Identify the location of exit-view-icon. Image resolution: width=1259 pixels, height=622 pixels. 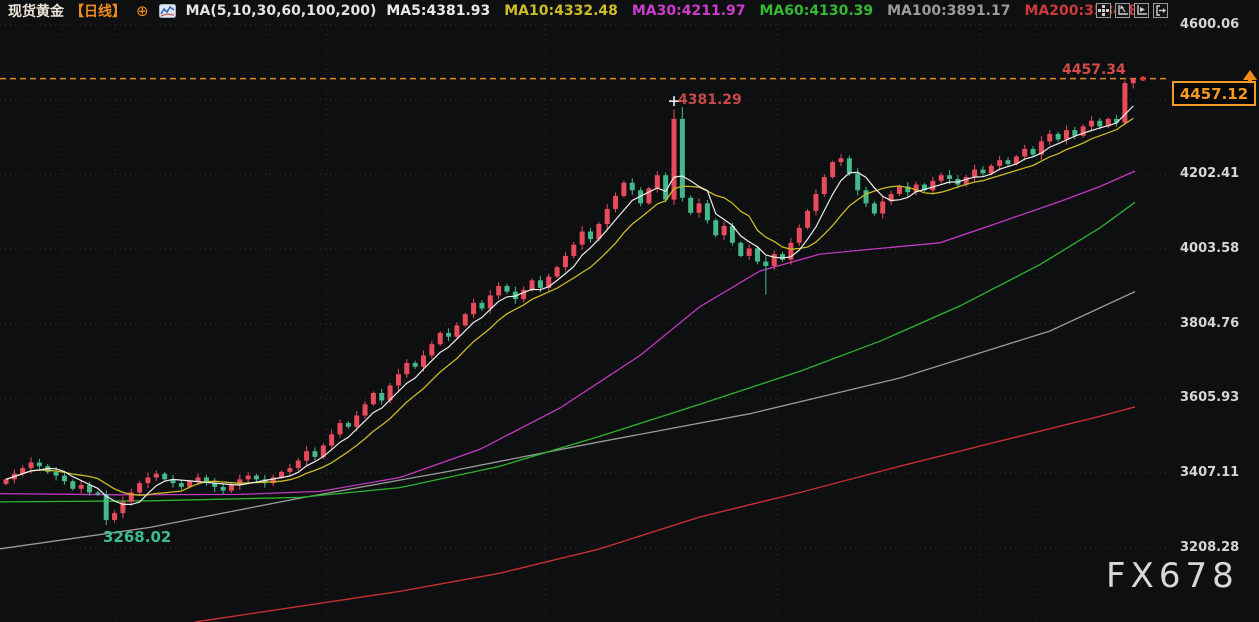
(1160, 10).